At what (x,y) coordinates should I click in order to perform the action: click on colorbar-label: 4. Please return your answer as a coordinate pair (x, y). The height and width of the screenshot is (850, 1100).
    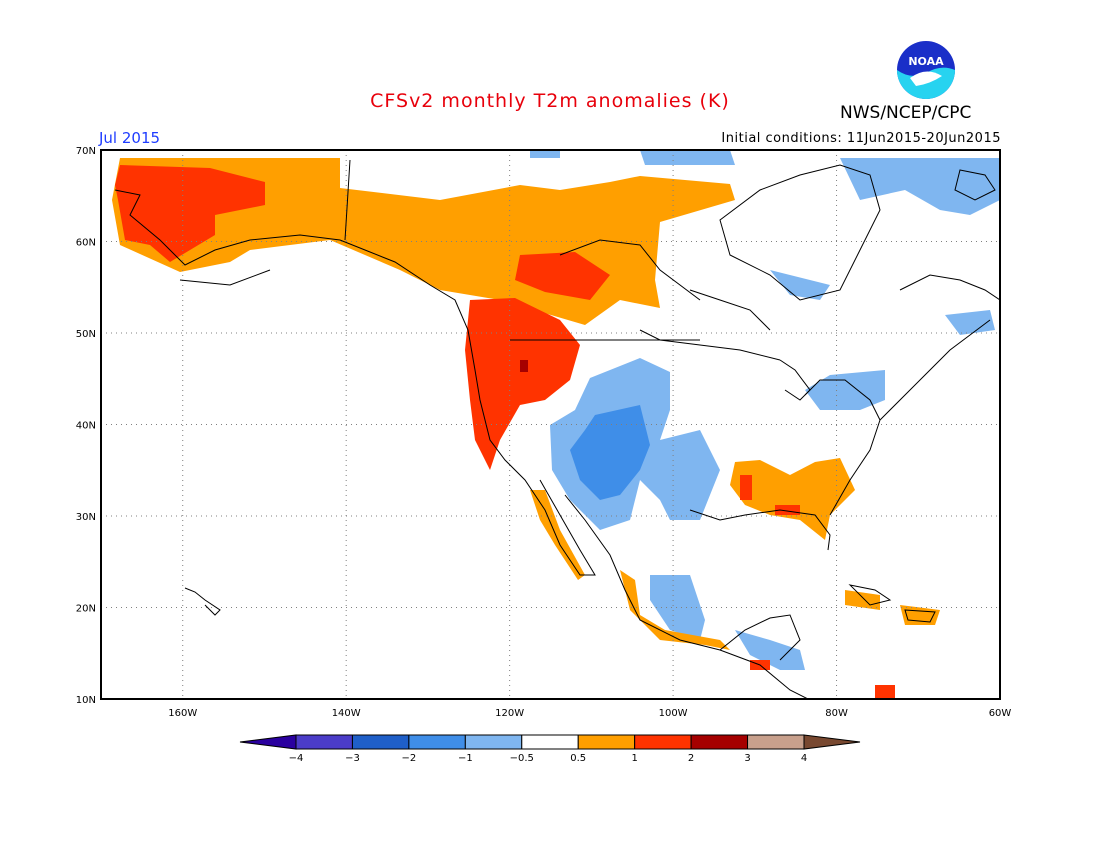
    Looking at the image, I should click on (804, 758).